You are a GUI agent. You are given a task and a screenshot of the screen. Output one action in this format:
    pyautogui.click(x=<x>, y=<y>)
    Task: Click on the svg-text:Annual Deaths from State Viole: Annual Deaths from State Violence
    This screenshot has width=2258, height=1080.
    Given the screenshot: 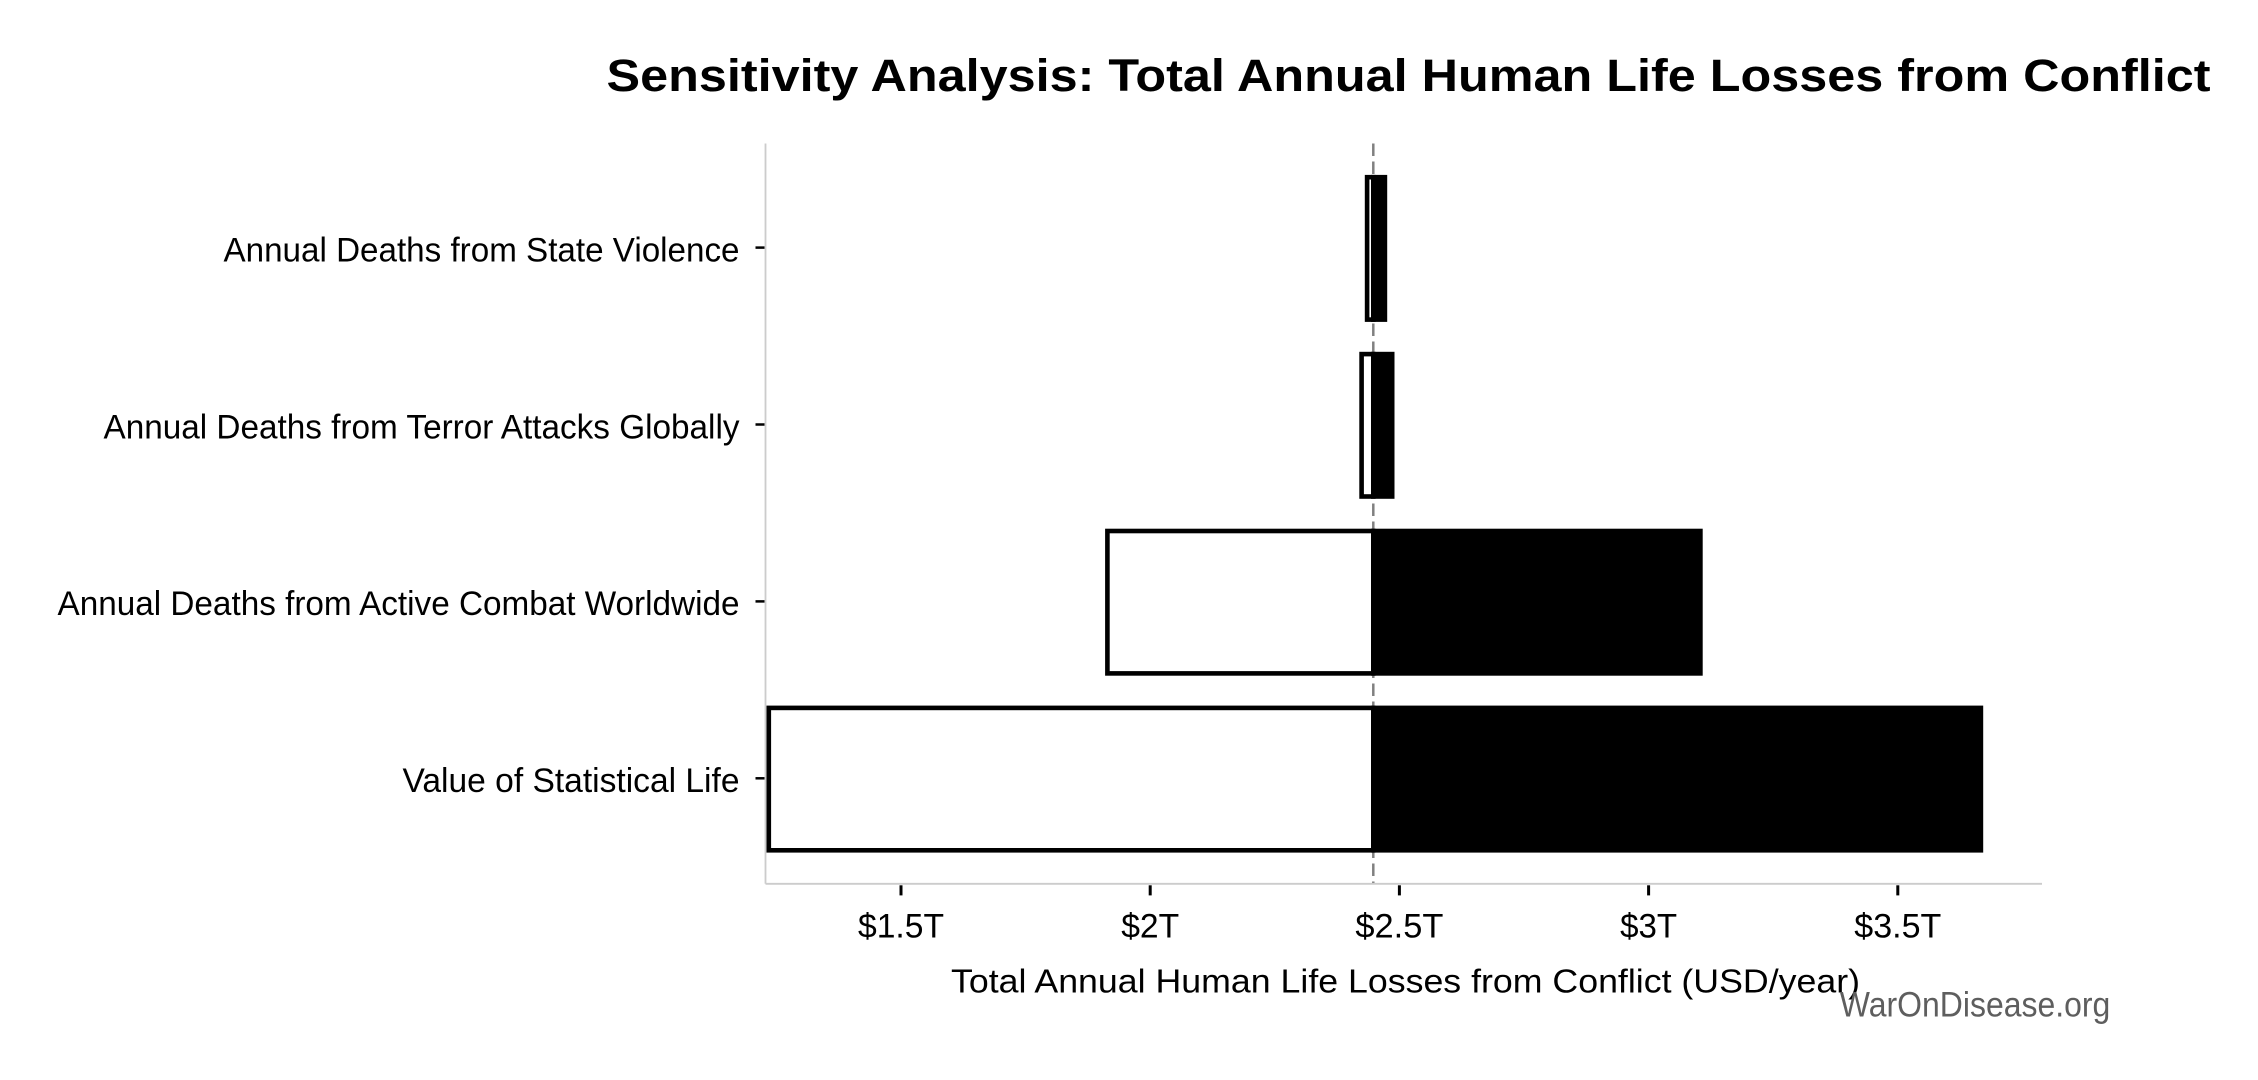 What is the action you would take?
    pyautogui.click(x=482, y=250)
    